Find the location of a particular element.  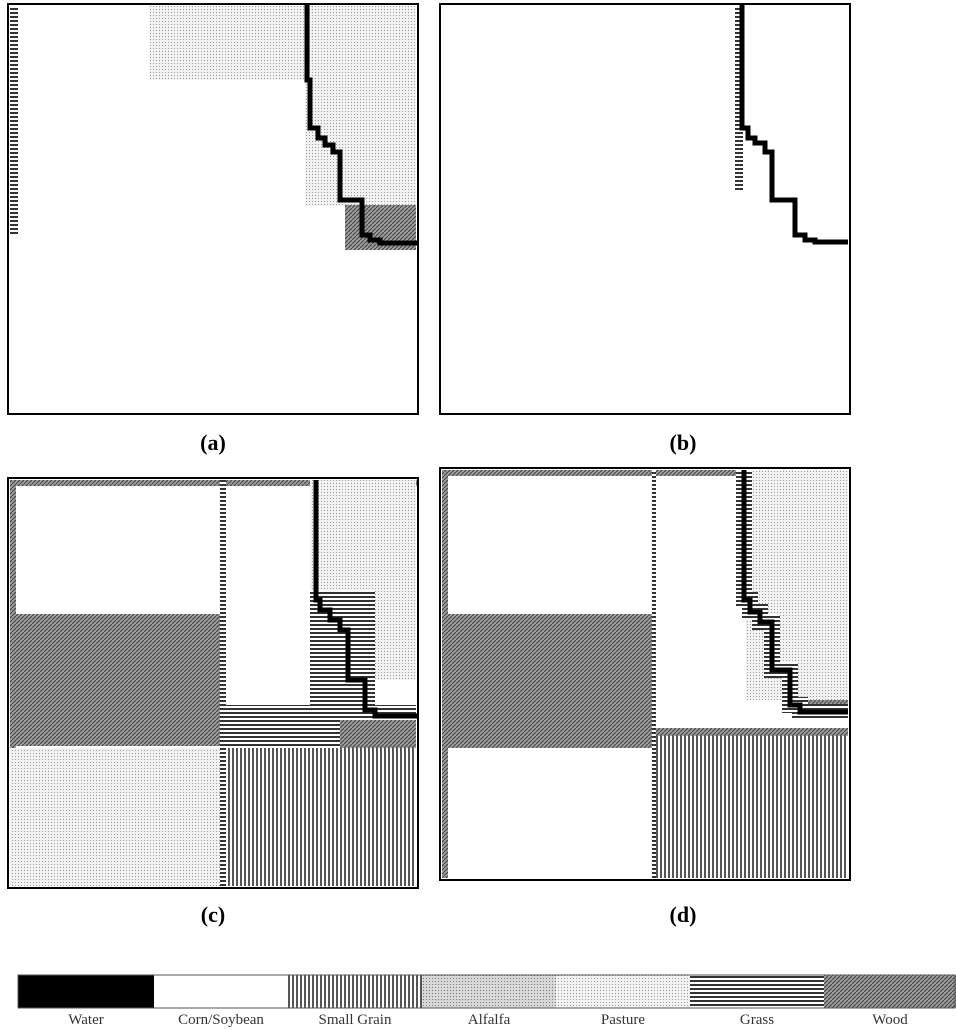

legend-label: Corn/Soybean is located at coordinates (221, 1020).